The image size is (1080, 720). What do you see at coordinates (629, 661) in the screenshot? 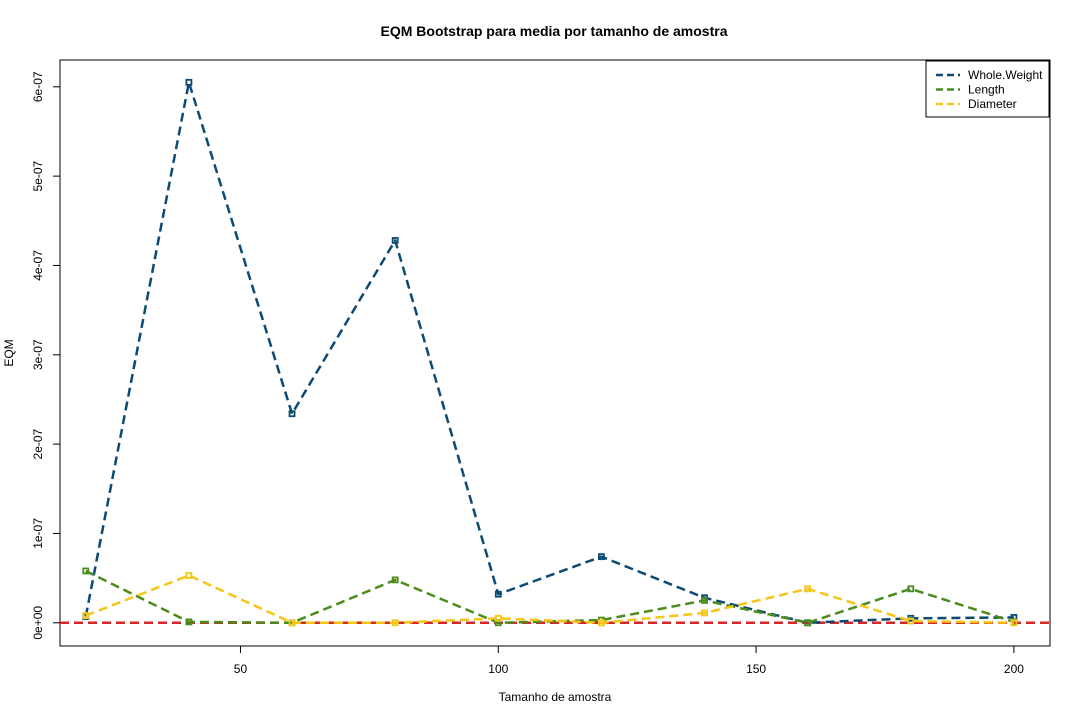
I see `x-axis: 50 100 150 200` at bounding box center [629, 661].